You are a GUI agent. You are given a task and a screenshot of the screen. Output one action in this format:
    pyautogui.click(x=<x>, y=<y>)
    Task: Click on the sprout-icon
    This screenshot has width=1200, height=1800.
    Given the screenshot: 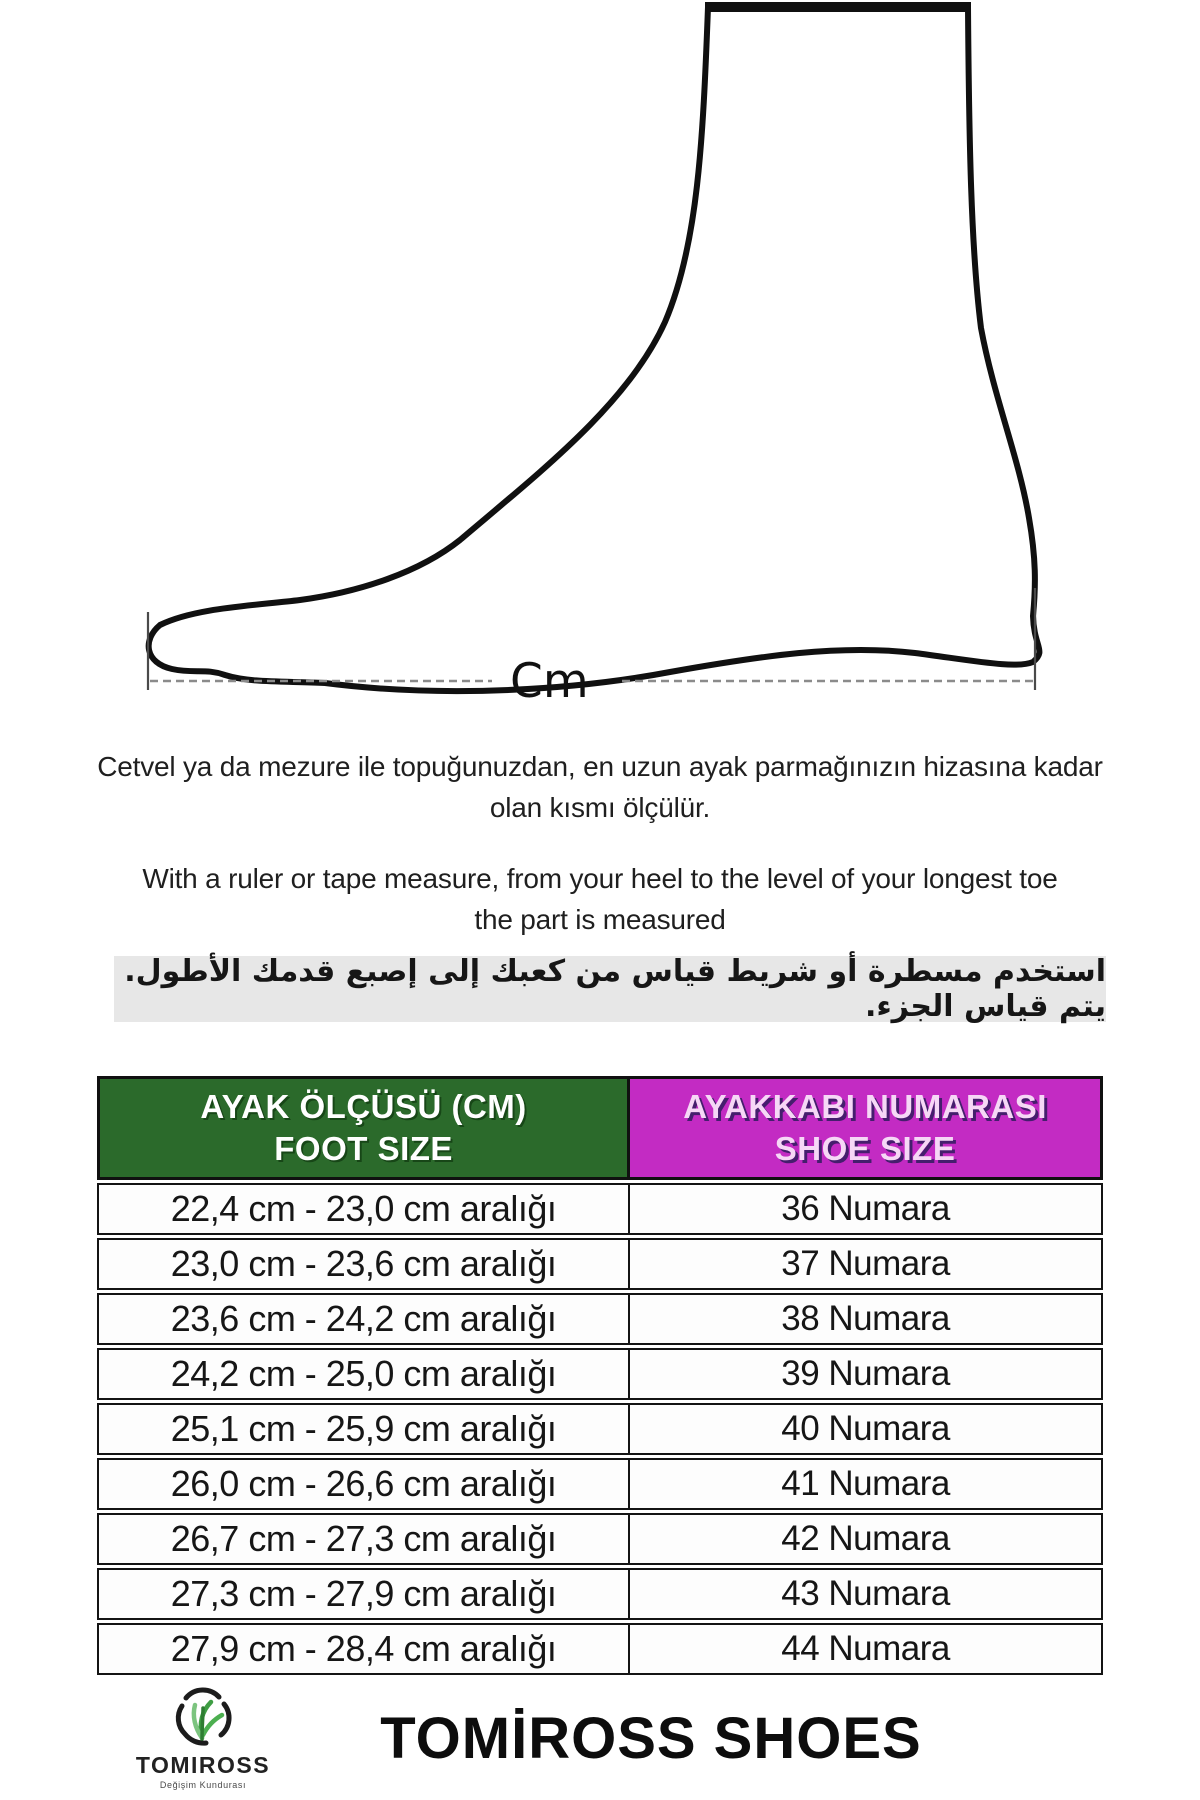 What is the action you would take?
    pyautogui.click(x=203, y=1716)
    